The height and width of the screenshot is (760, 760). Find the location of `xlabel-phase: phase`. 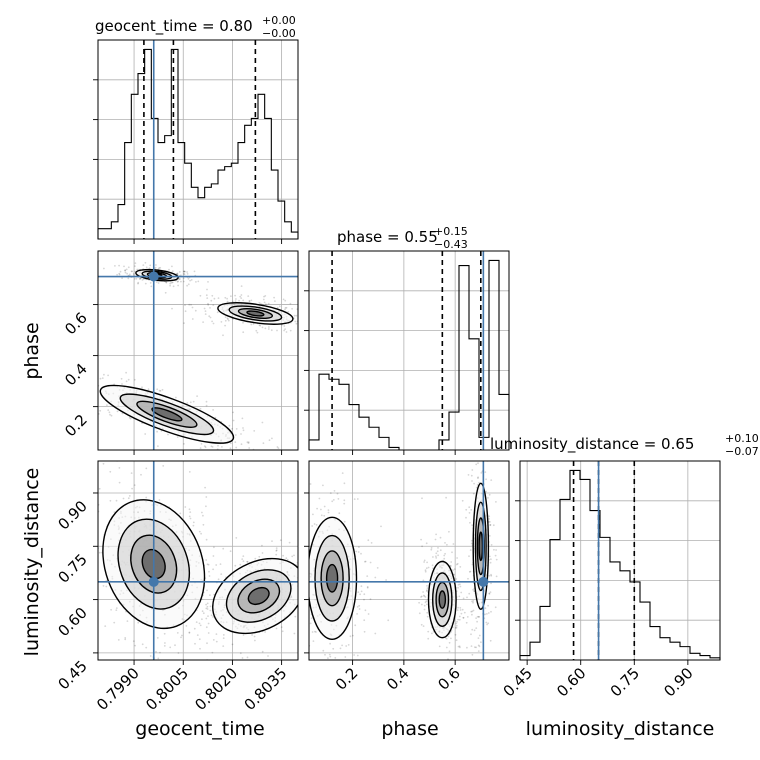

xlabel-phase: phase is located at coordinates (409, 729).